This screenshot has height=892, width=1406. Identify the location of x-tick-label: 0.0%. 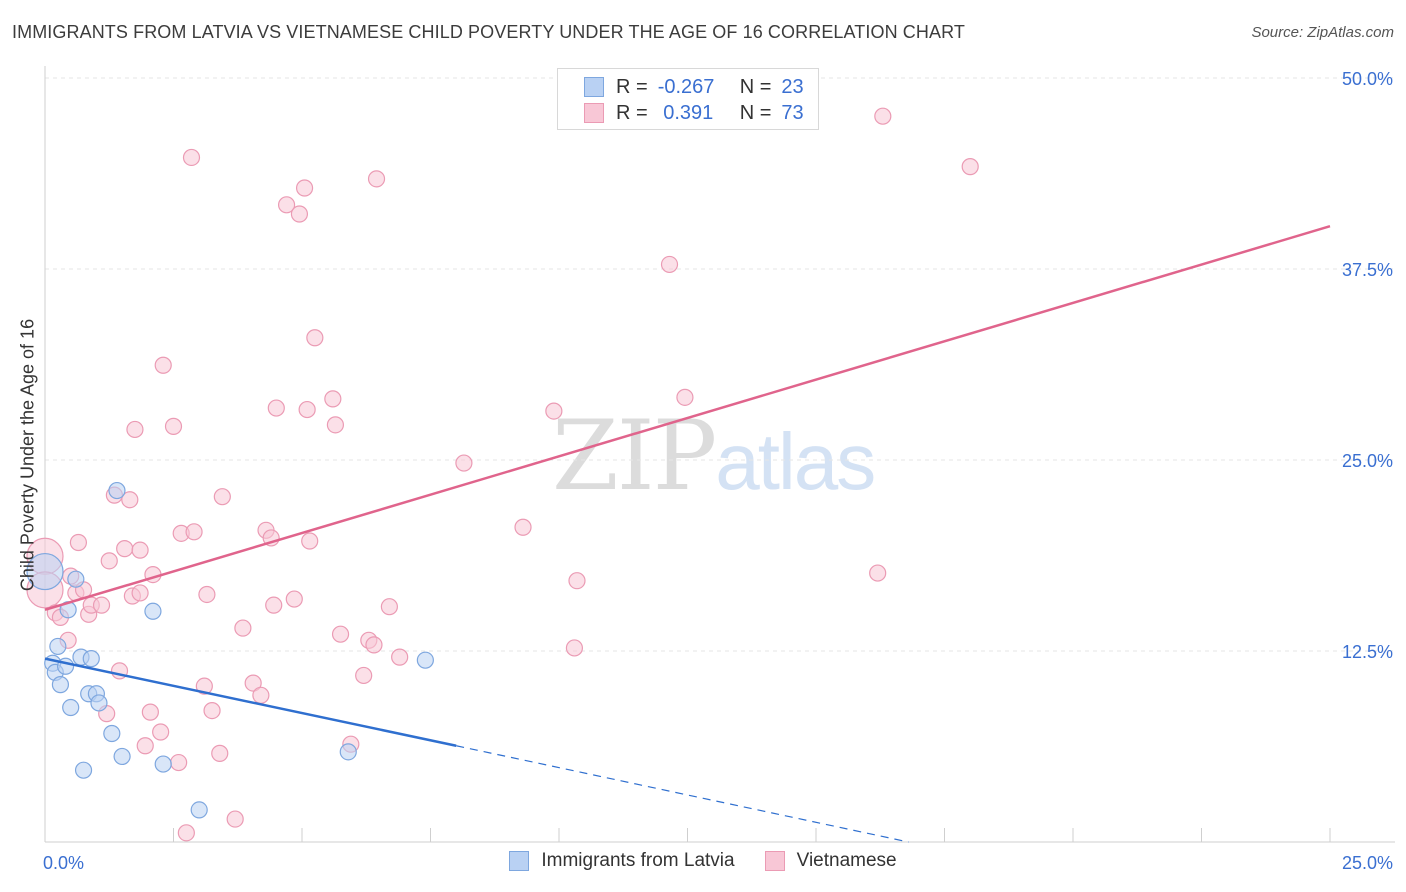
(63, 863).